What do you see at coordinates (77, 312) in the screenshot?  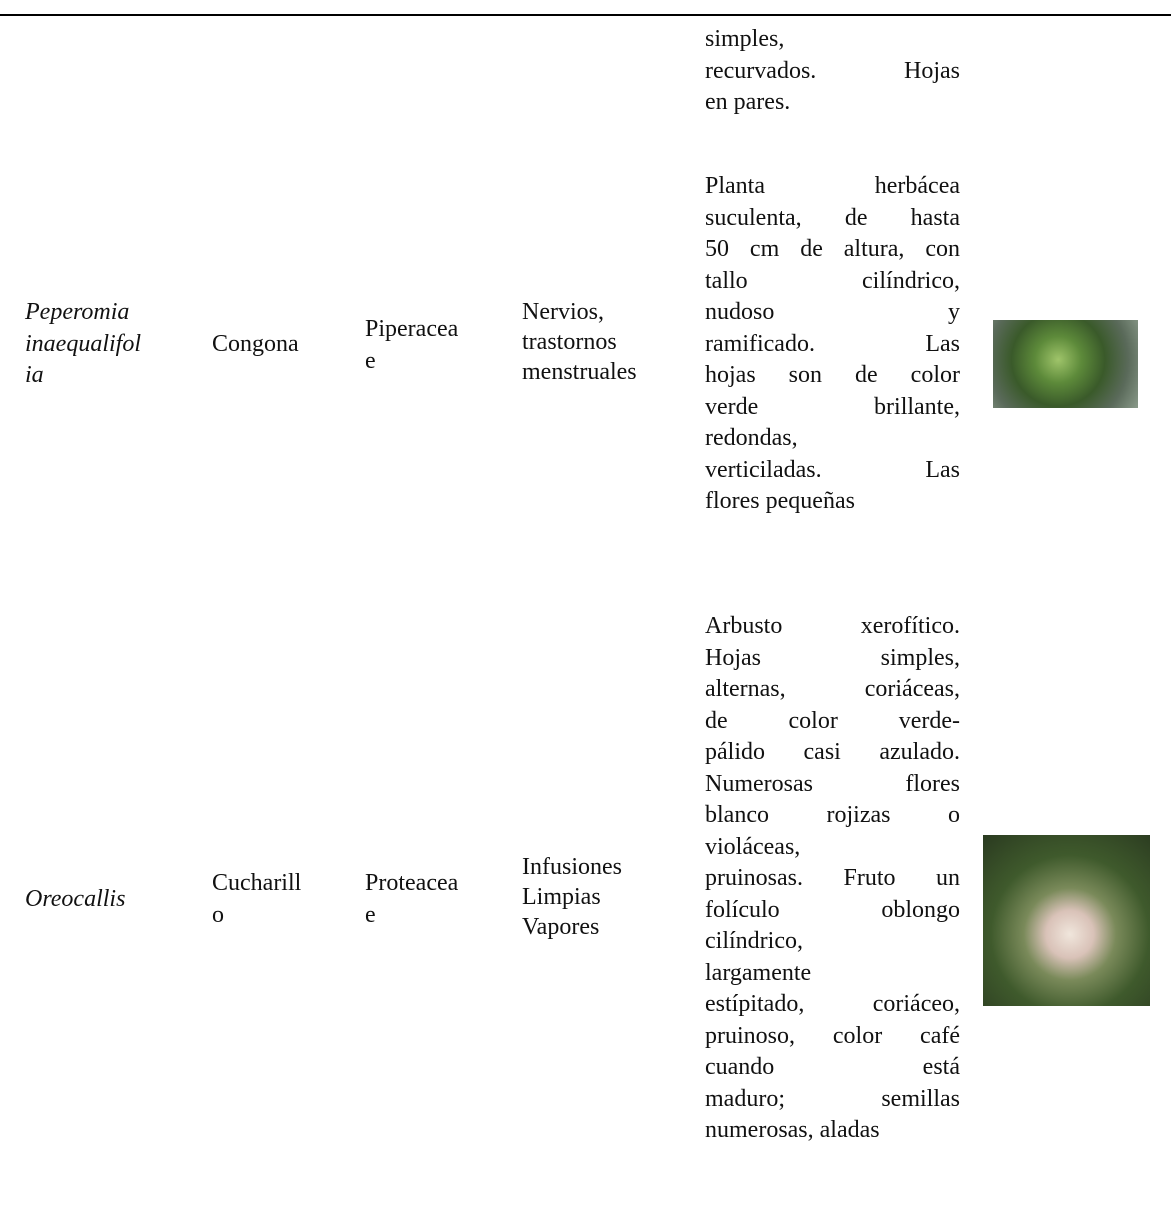 I see `text-line: Peperomia` at bounding box center [77, 312].